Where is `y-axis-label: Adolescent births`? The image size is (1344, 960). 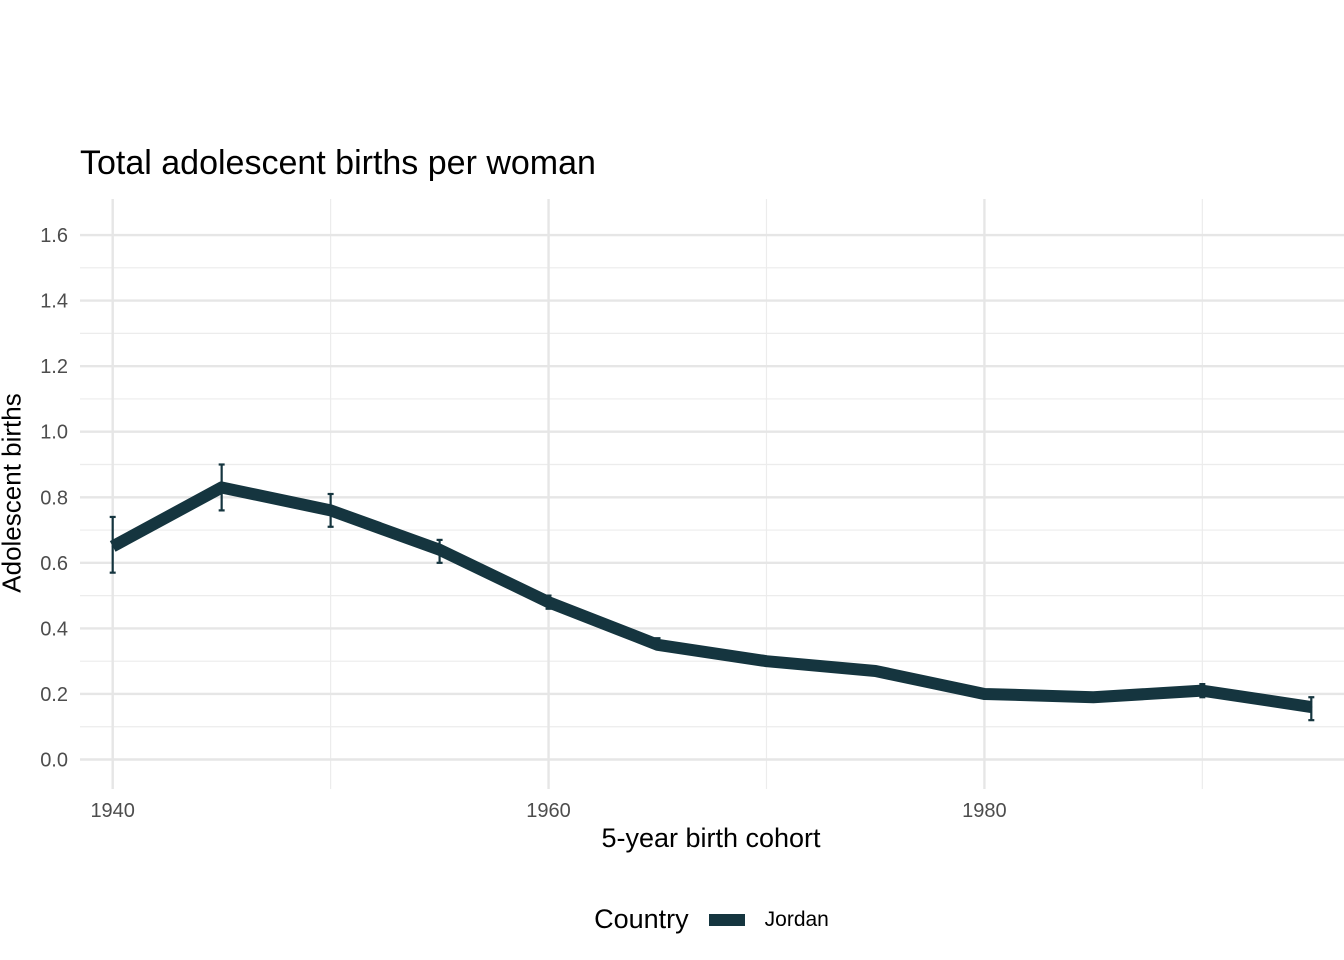 y-axis-label: Adolescent births is located at coordinates (13, 493).